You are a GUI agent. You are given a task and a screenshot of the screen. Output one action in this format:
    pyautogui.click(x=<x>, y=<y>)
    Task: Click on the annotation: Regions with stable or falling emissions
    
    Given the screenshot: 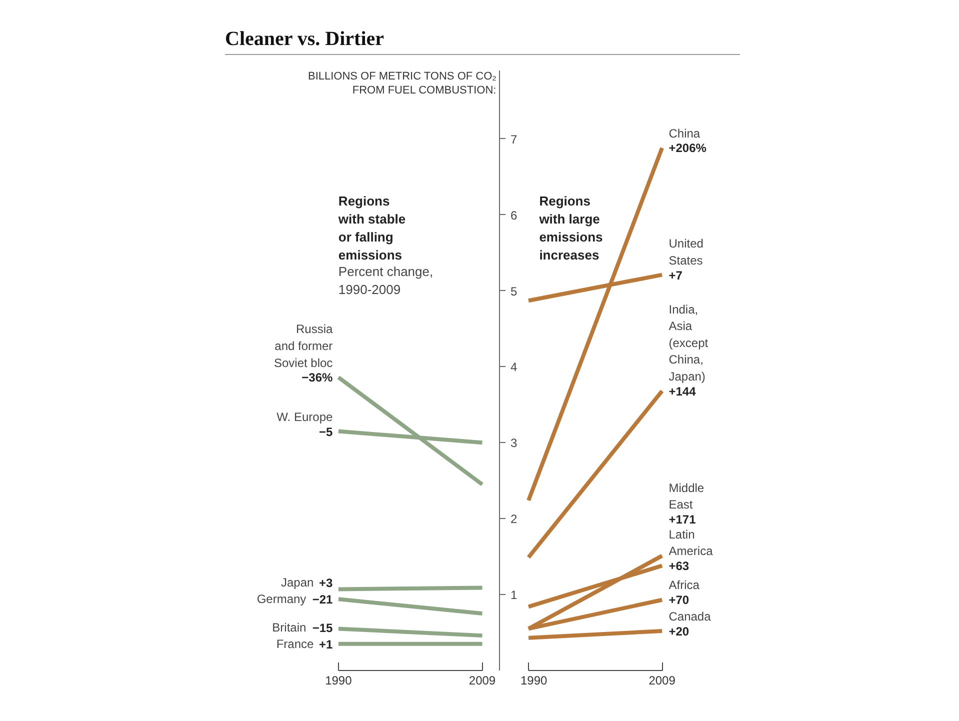 What is the action you would take?
    pyautogui.click(x=371, y=228)
    